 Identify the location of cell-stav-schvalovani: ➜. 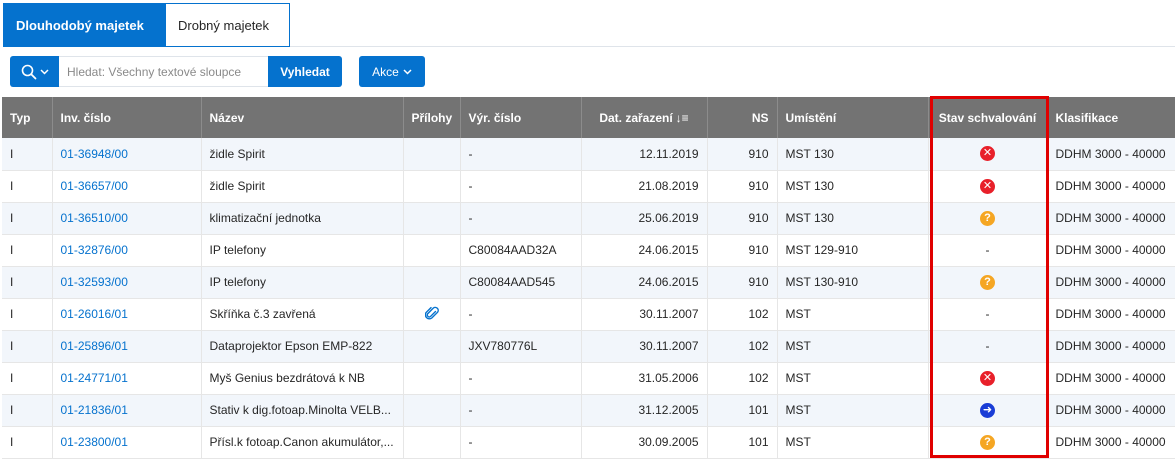
(988, 410).